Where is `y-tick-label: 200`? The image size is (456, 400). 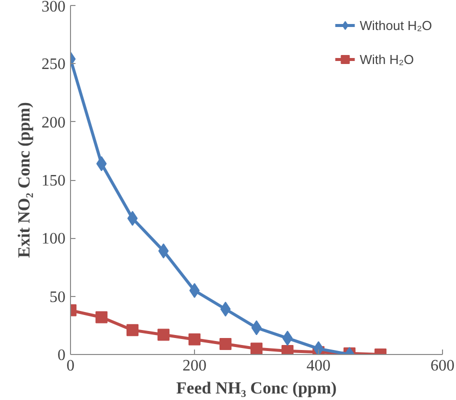
y-tick-label: 200 is located at coordinates (54, 123).